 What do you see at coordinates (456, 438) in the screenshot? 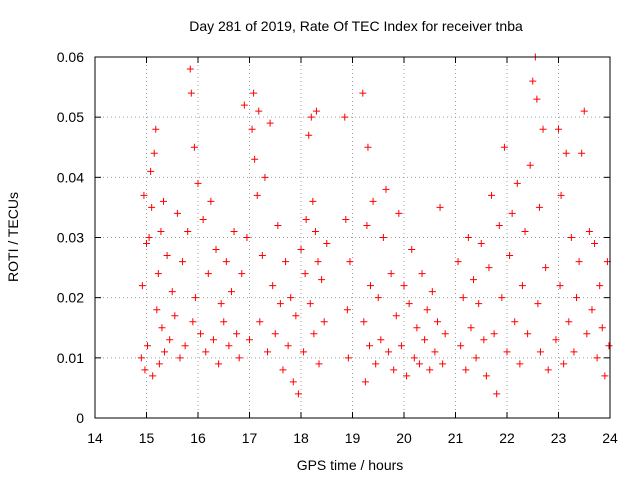
I see `x-tick-label: 21` at bounding box center [456, 438].